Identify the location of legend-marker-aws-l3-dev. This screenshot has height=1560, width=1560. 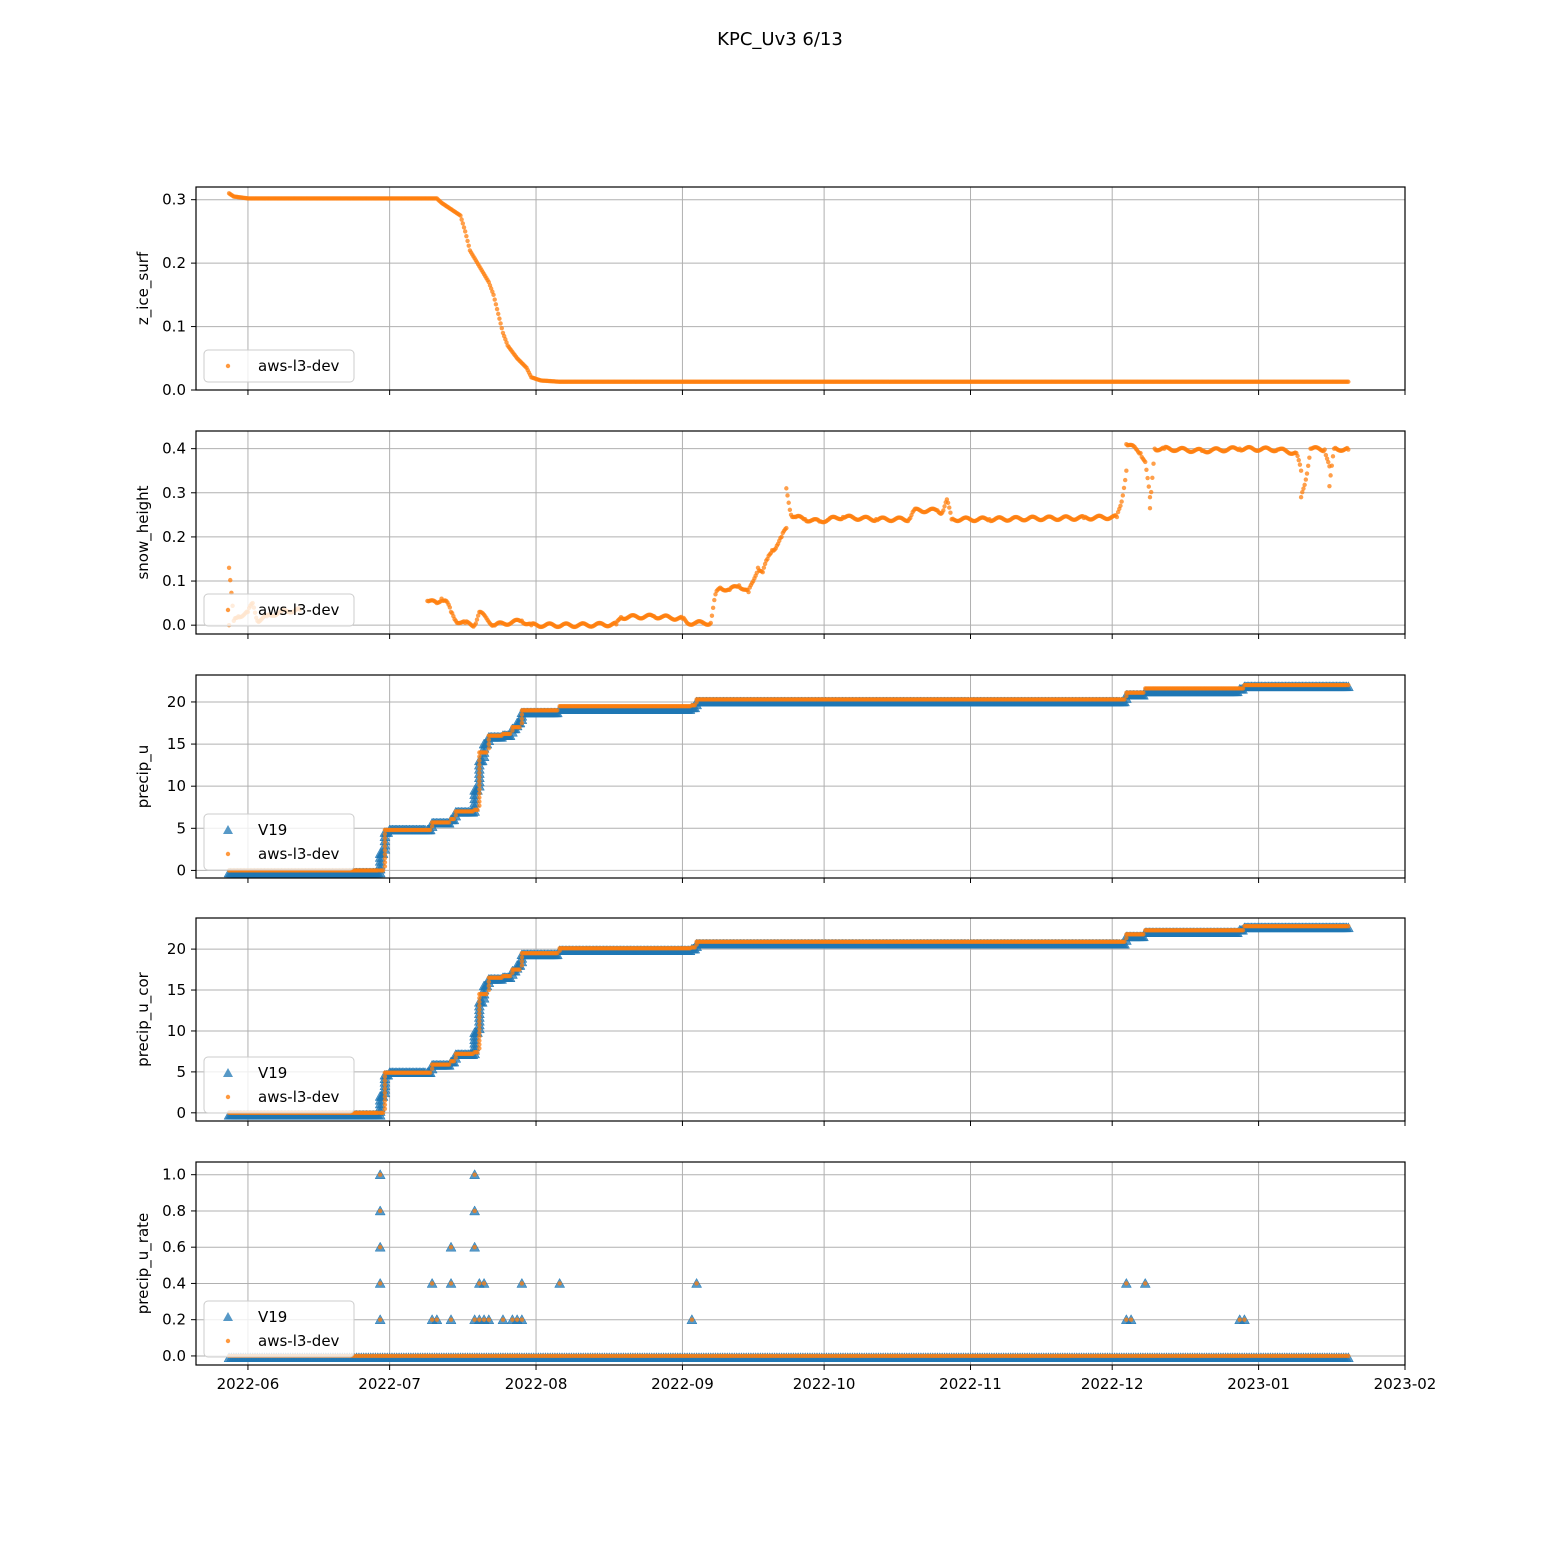
(228, 610).